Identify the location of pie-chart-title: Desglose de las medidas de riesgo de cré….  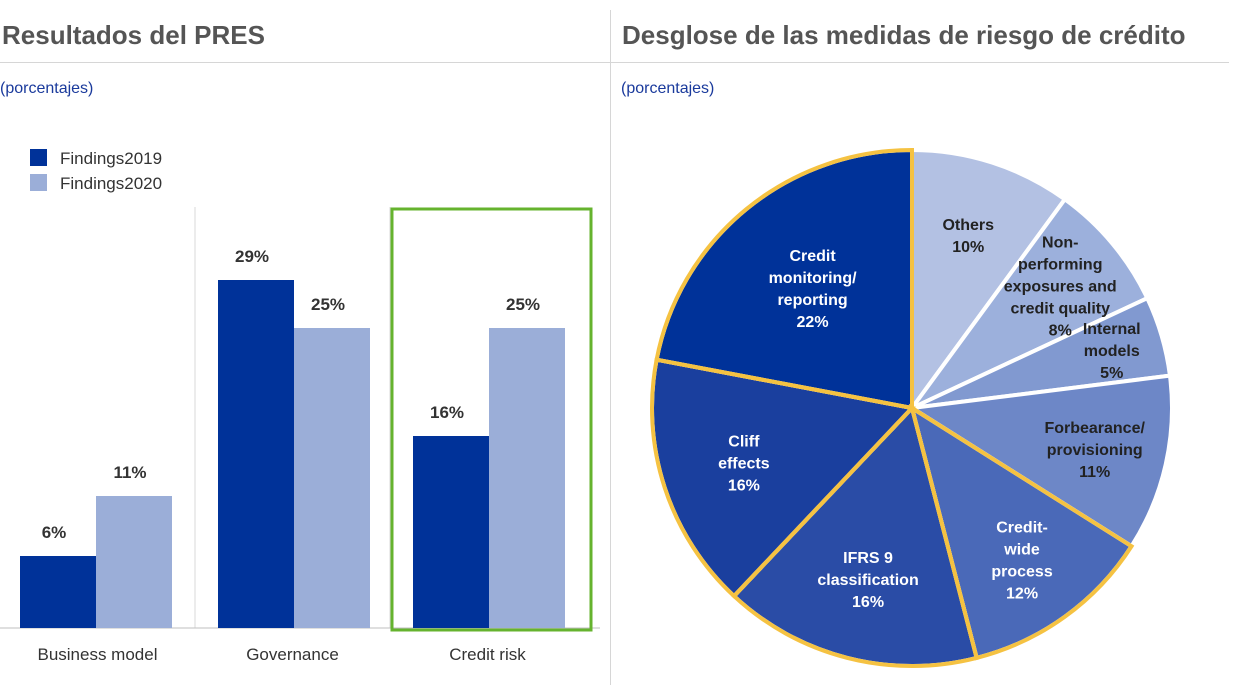
(904, 35).